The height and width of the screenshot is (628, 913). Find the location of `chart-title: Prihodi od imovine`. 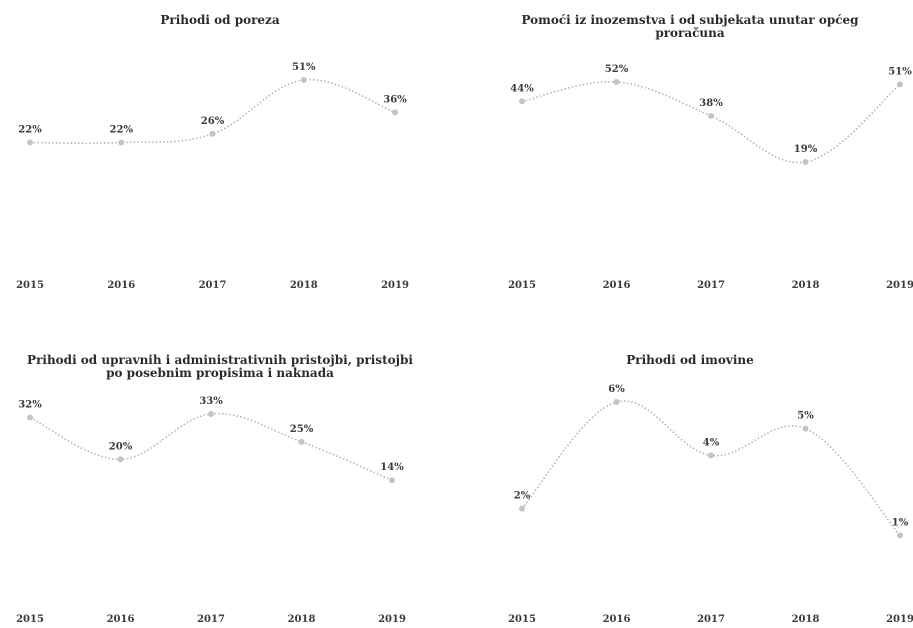

chart-title: Prihodi od imovine is located at coordinates (690, 360).